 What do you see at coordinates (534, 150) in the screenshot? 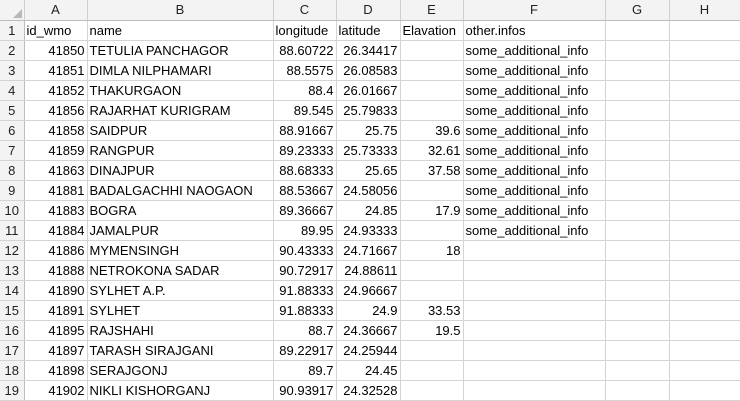
I see `cell-f7: some_additional_info` at bounding box center [534, 150].